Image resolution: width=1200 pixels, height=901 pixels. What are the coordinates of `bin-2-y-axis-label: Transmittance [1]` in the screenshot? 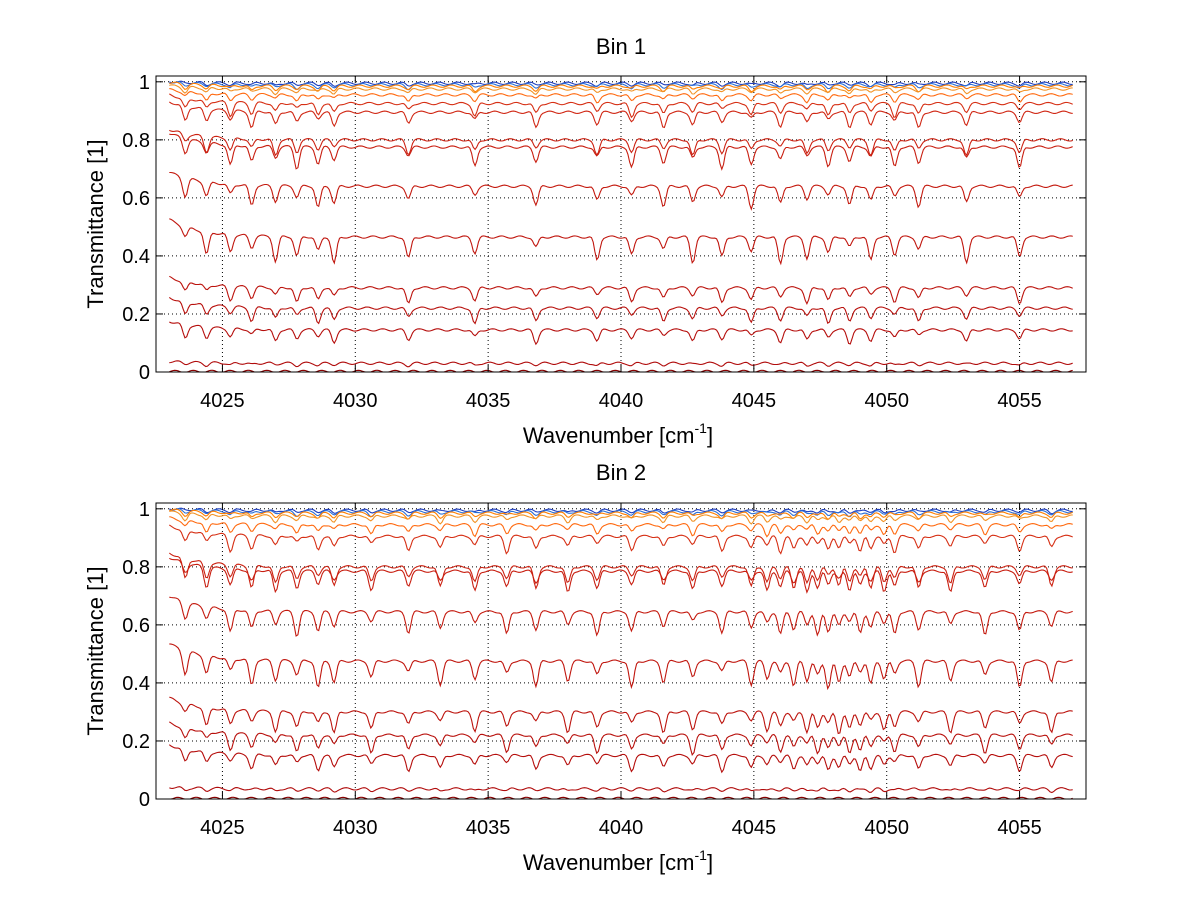 It's located at (95, 650).